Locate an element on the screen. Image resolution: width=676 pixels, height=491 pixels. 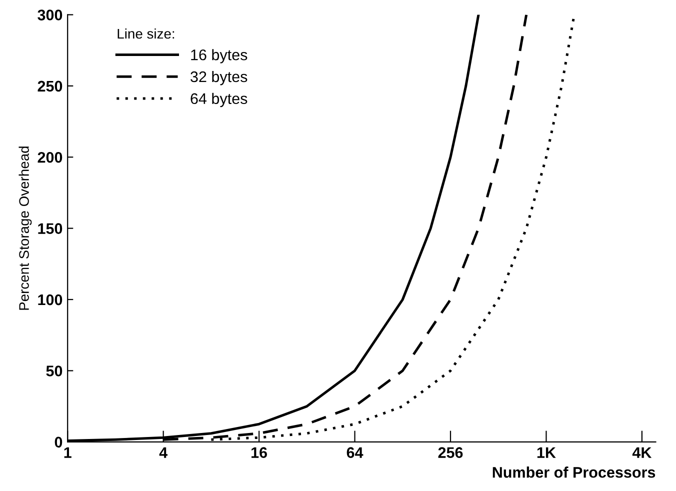
y-tick-label: 200 is located at coordinates (50, 157).